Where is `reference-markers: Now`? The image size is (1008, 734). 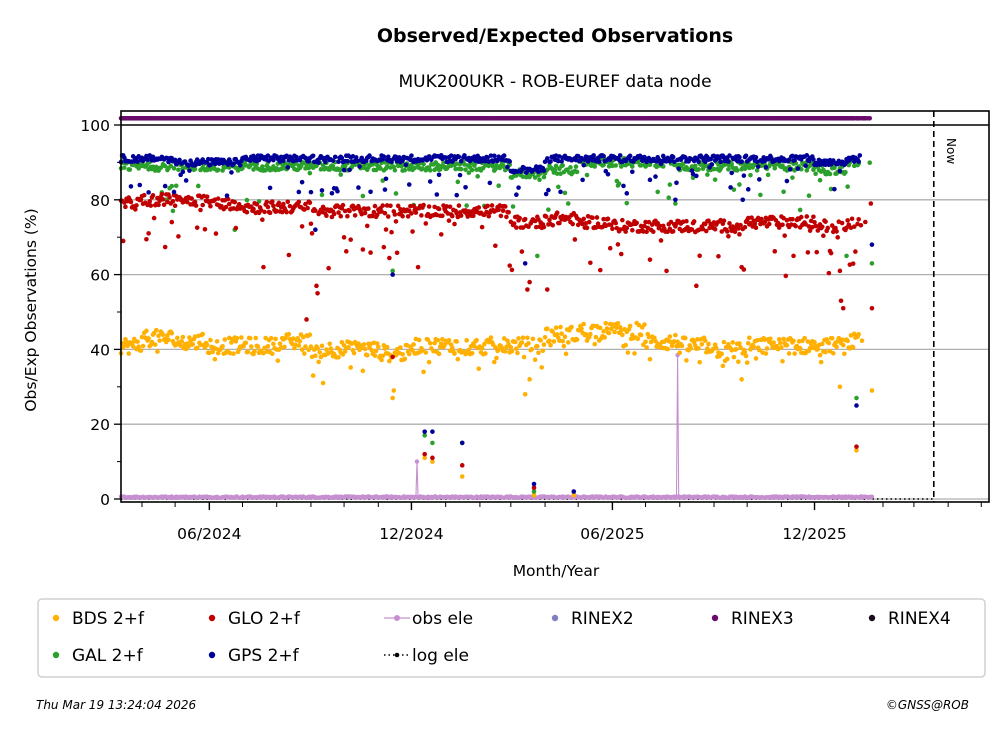 reference-markers: Now is located at coordinates (945, 306).